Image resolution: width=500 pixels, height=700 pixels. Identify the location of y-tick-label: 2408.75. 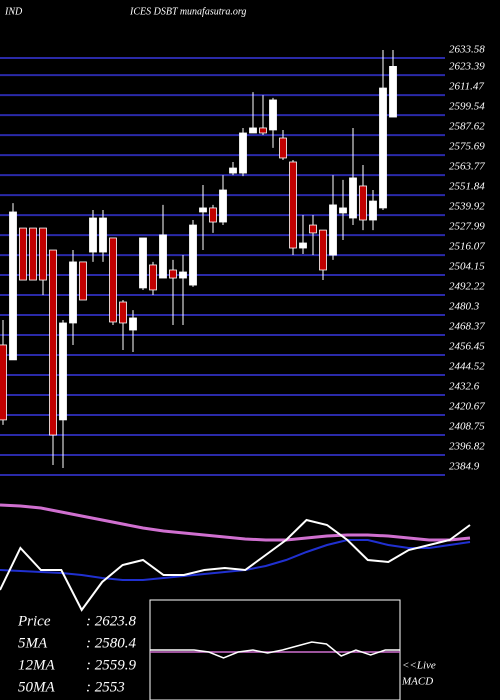
(467, 427).